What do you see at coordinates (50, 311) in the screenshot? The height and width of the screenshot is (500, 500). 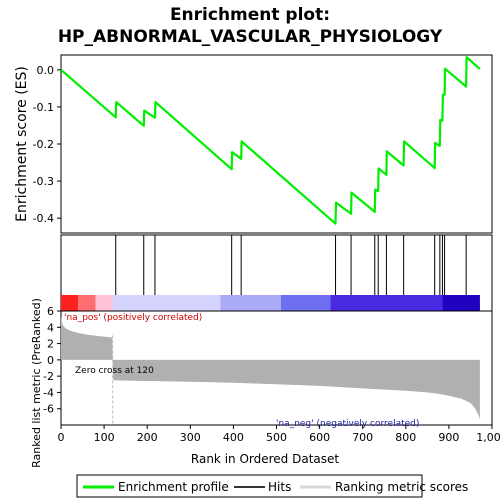 I see `metric-y-tick-label: 6` at bounding box center [50, 311].